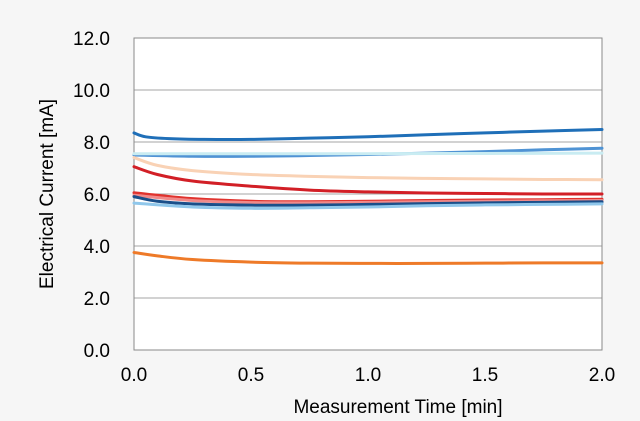  What do you see at coordinates (47, 194) in the screenshot?
I see `y-axis-title: Electrical Current [mA]` at bounding box center [47, 194].